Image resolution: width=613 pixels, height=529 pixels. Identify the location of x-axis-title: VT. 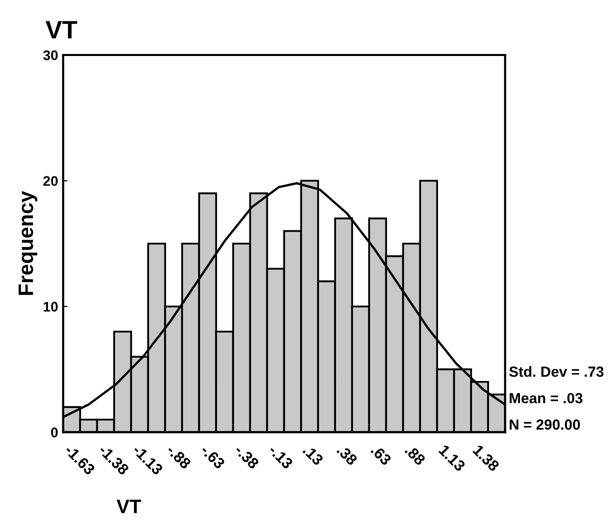
(129, 507).